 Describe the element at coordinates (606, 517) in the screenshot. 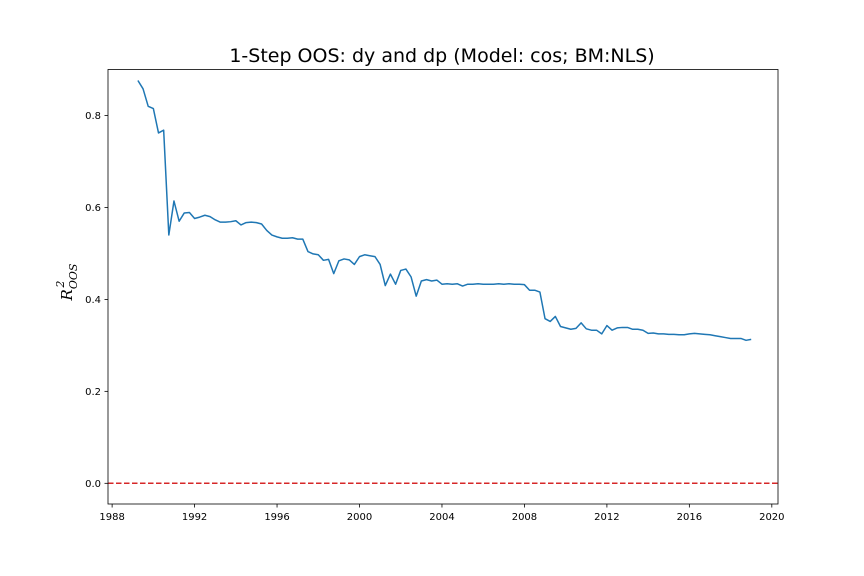

I see `x-tick-label: 2012` at that location.